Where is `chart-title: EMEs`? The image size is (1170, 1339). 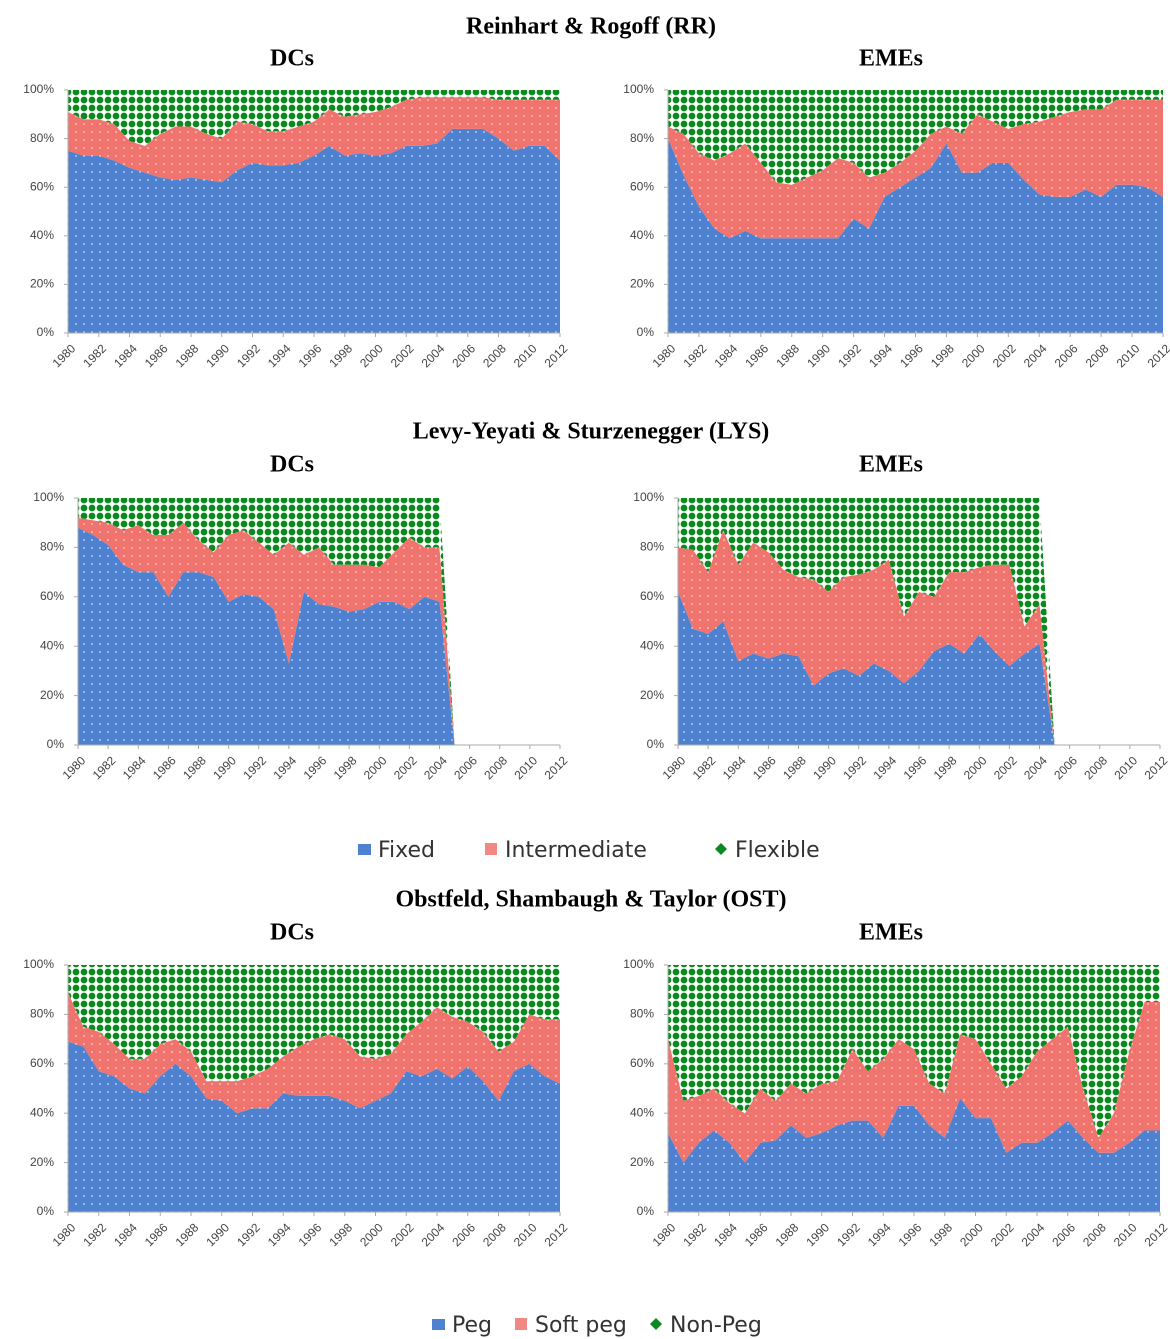 chart-title: EMEs is located at coordinates (891, 465).